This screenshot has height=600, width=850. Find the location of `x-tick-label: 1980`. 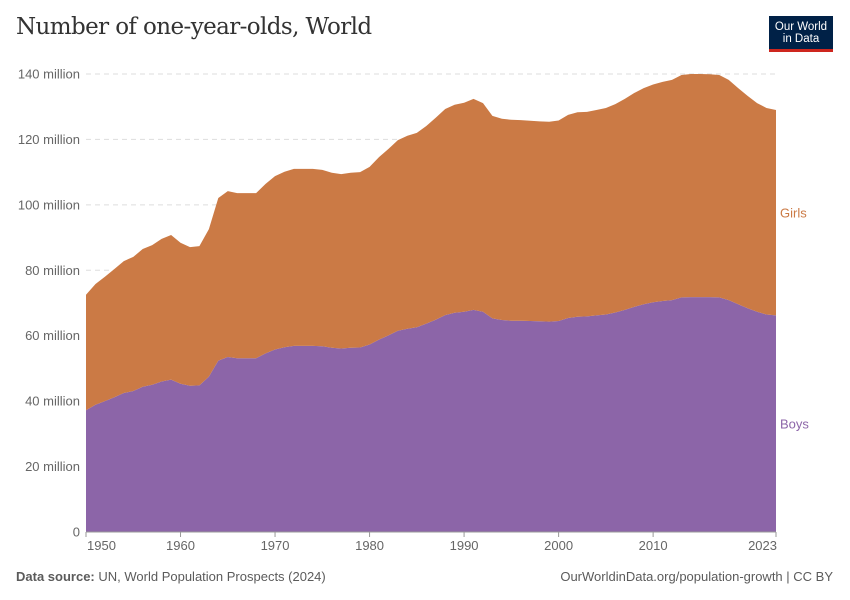

x-tick-label: 1980 is located at coordinates (369, 545).